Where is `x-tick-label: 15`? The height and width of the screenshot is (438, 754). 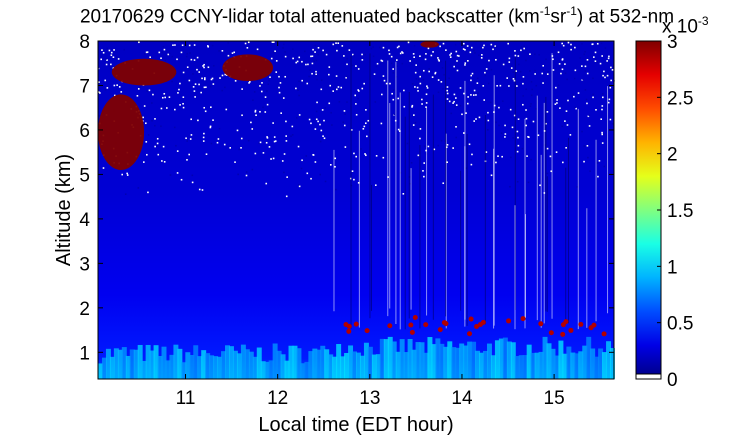
x-tick-label: 15 is located at coordinates (554, 398).